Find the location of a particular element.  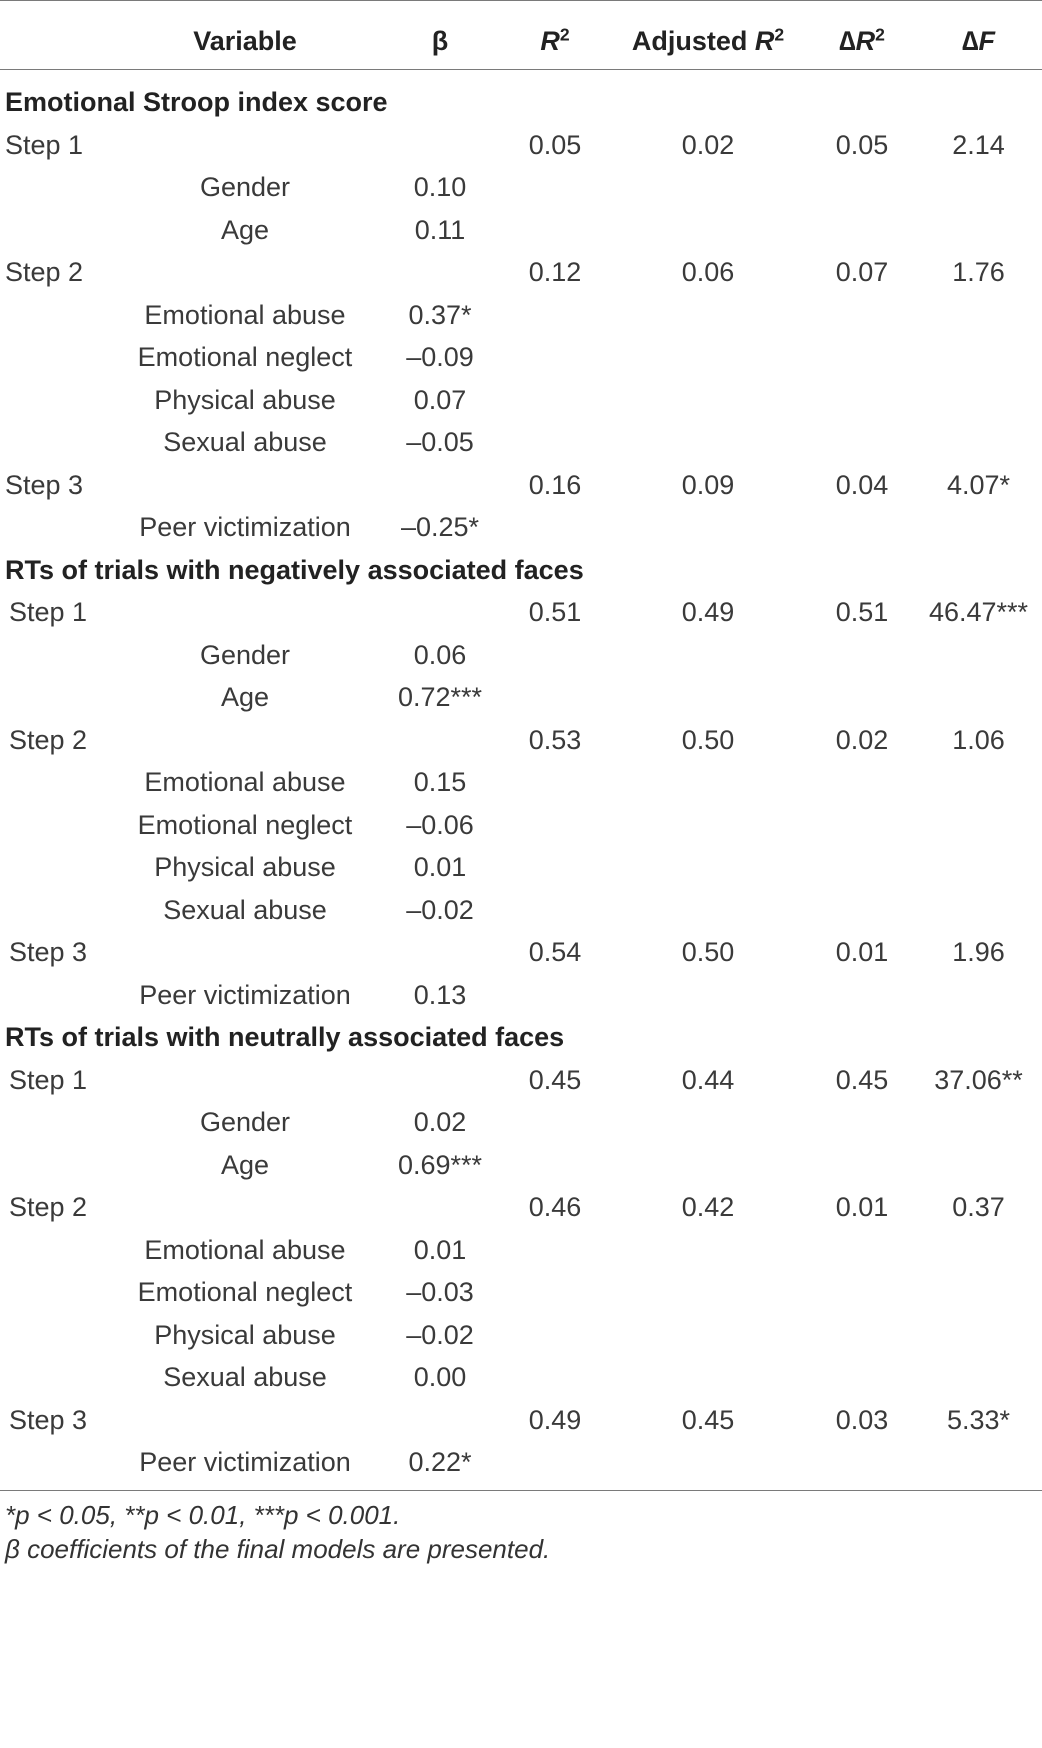

predictor-beta: 0.22* is located at coordinates (440, 1462).